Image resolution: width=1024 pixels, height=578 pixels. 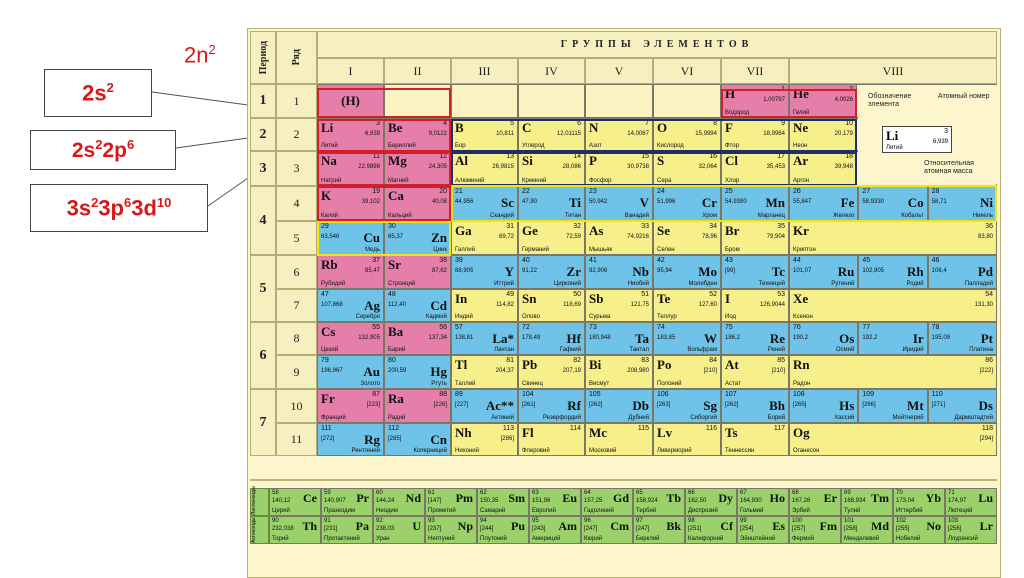 I want to click on element-number: 98, so click(x=691, y=521).